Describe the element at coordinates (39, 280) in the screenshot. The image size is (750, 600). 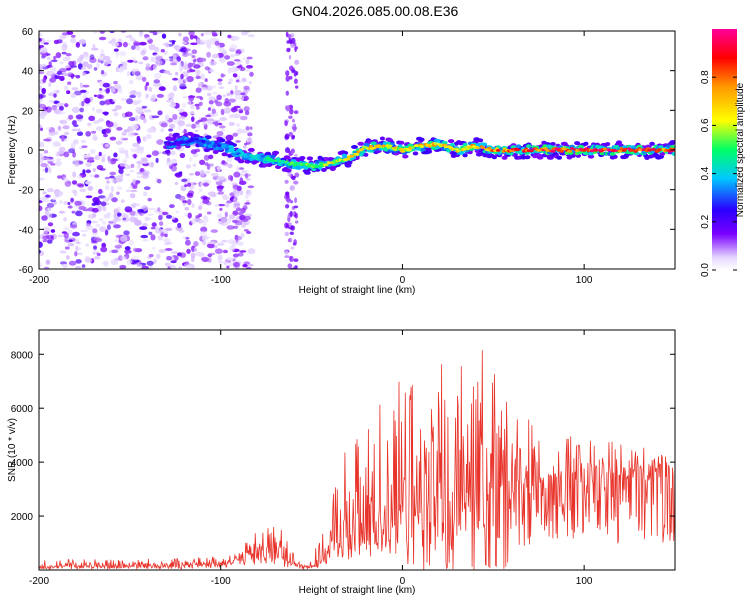
I see `spectrogram-x-tick-label: -200` at that location.